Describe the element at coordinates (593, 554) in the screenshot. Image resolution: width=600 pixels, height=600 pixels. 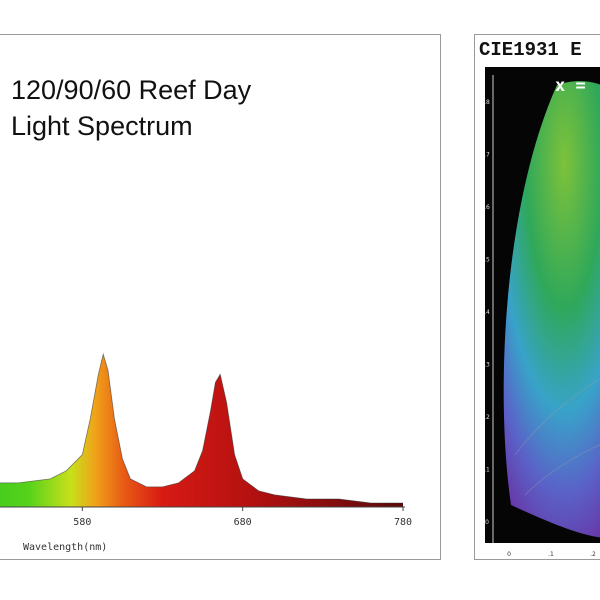
I see `cie-x-tick-label: .2` at that location.